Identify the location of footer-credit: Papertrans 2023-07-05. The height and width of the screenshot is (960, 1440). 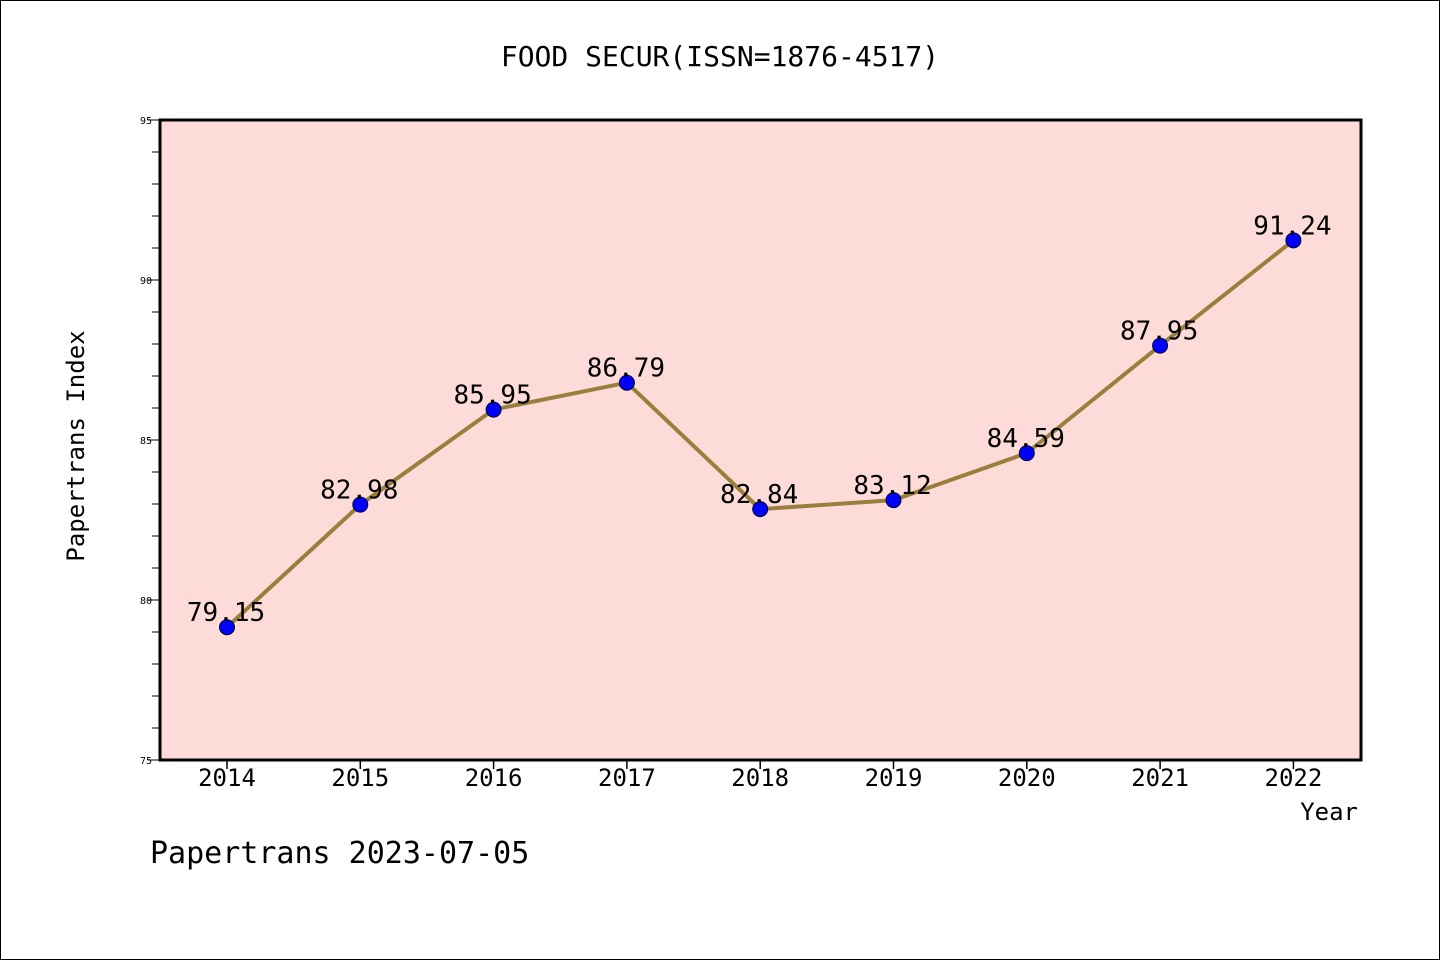
(339, 853).